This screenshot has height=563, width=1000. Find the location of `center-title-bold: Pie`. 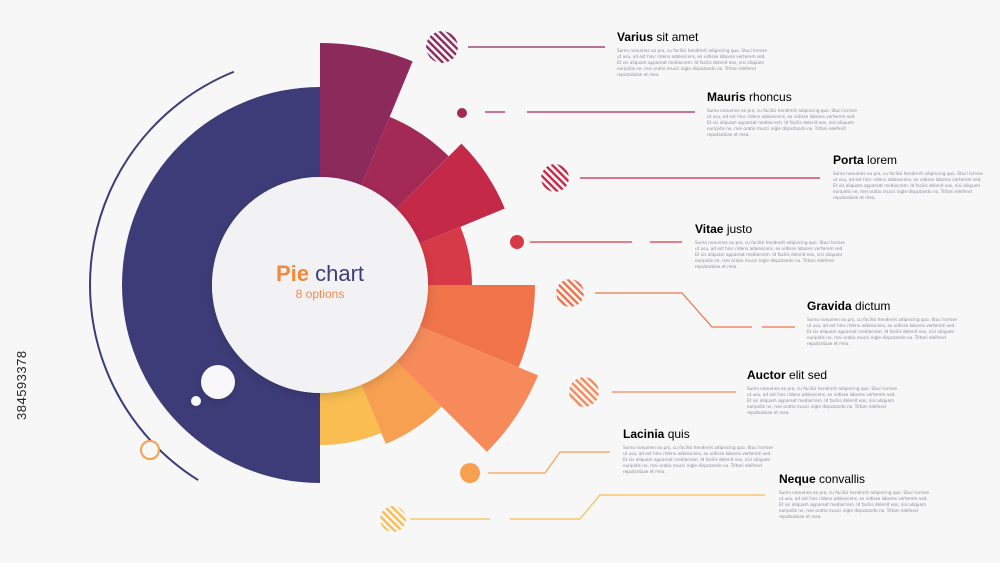

center-title-bold: Pie is located at coordinates (292, 273).